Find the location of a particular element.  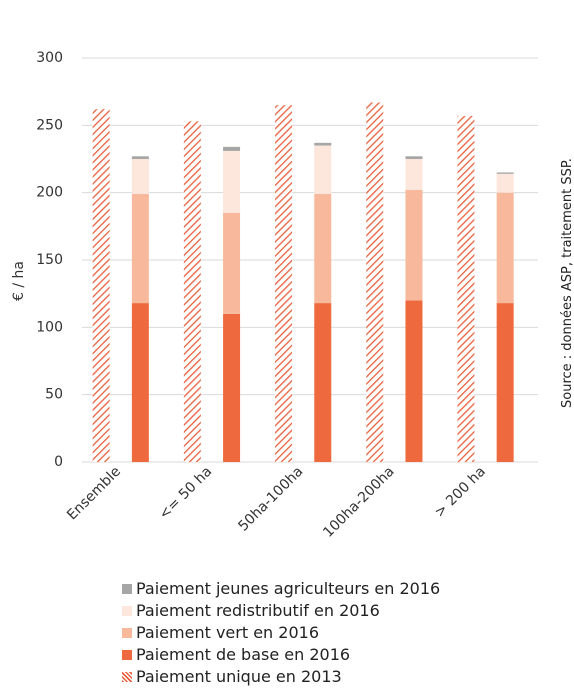

legend-label: Paiement de base en 2016 is located at coordinates (243, 654).